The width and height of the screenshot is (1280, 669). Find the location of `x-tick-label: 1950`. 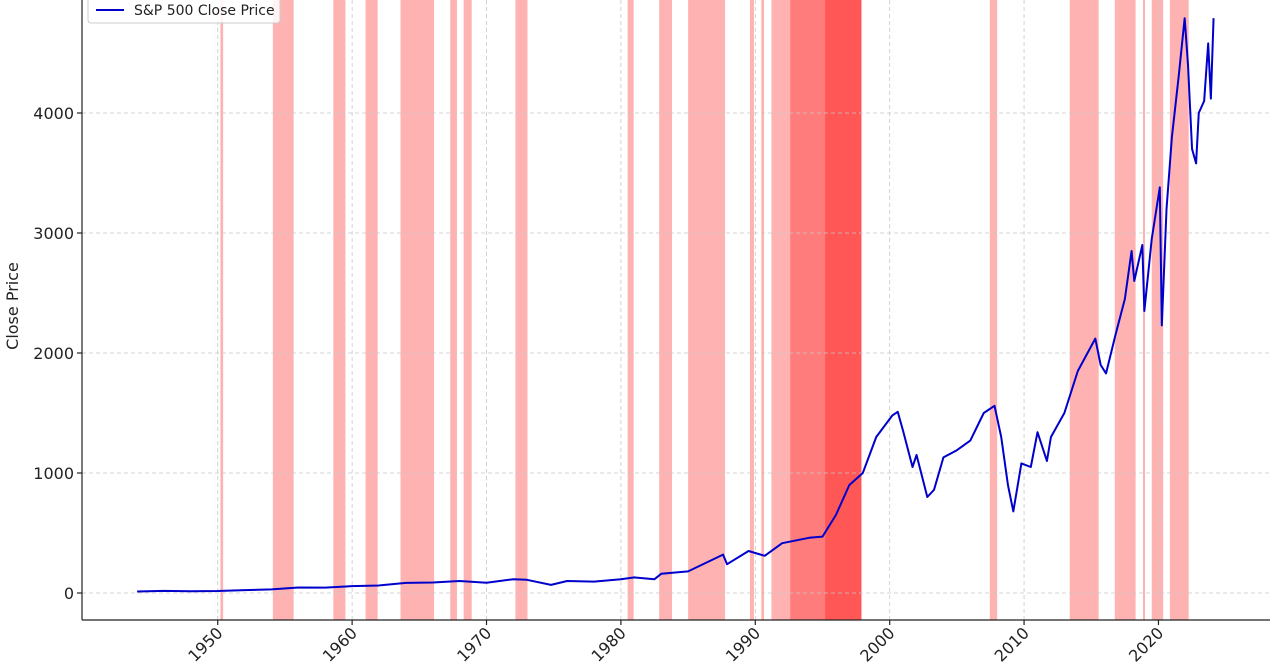

x-tick-label: 1950 is located at coordinates (205, 644).